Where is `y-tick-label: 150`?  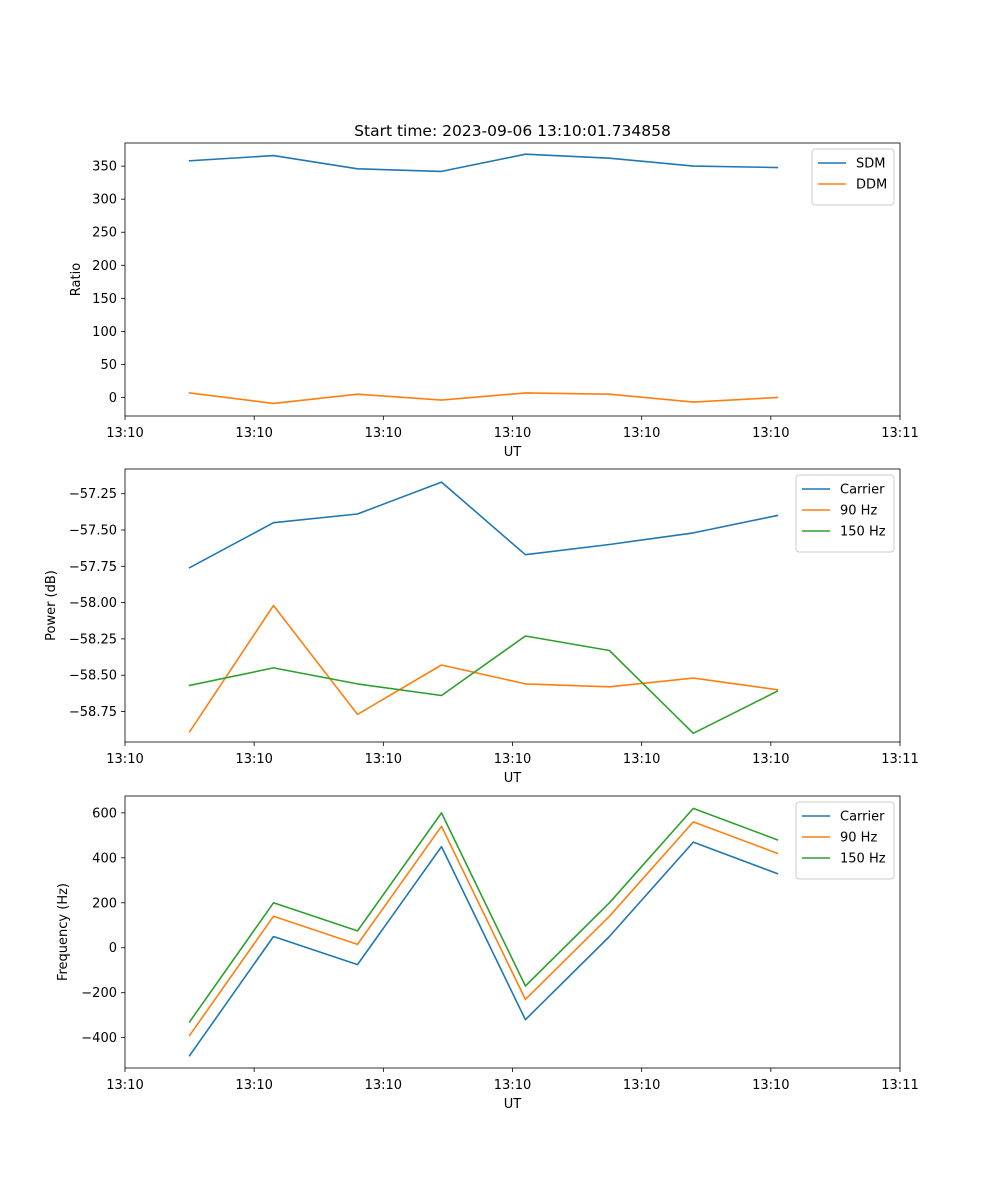
y-tick-label: 150 is located at coordinates (104, 299).